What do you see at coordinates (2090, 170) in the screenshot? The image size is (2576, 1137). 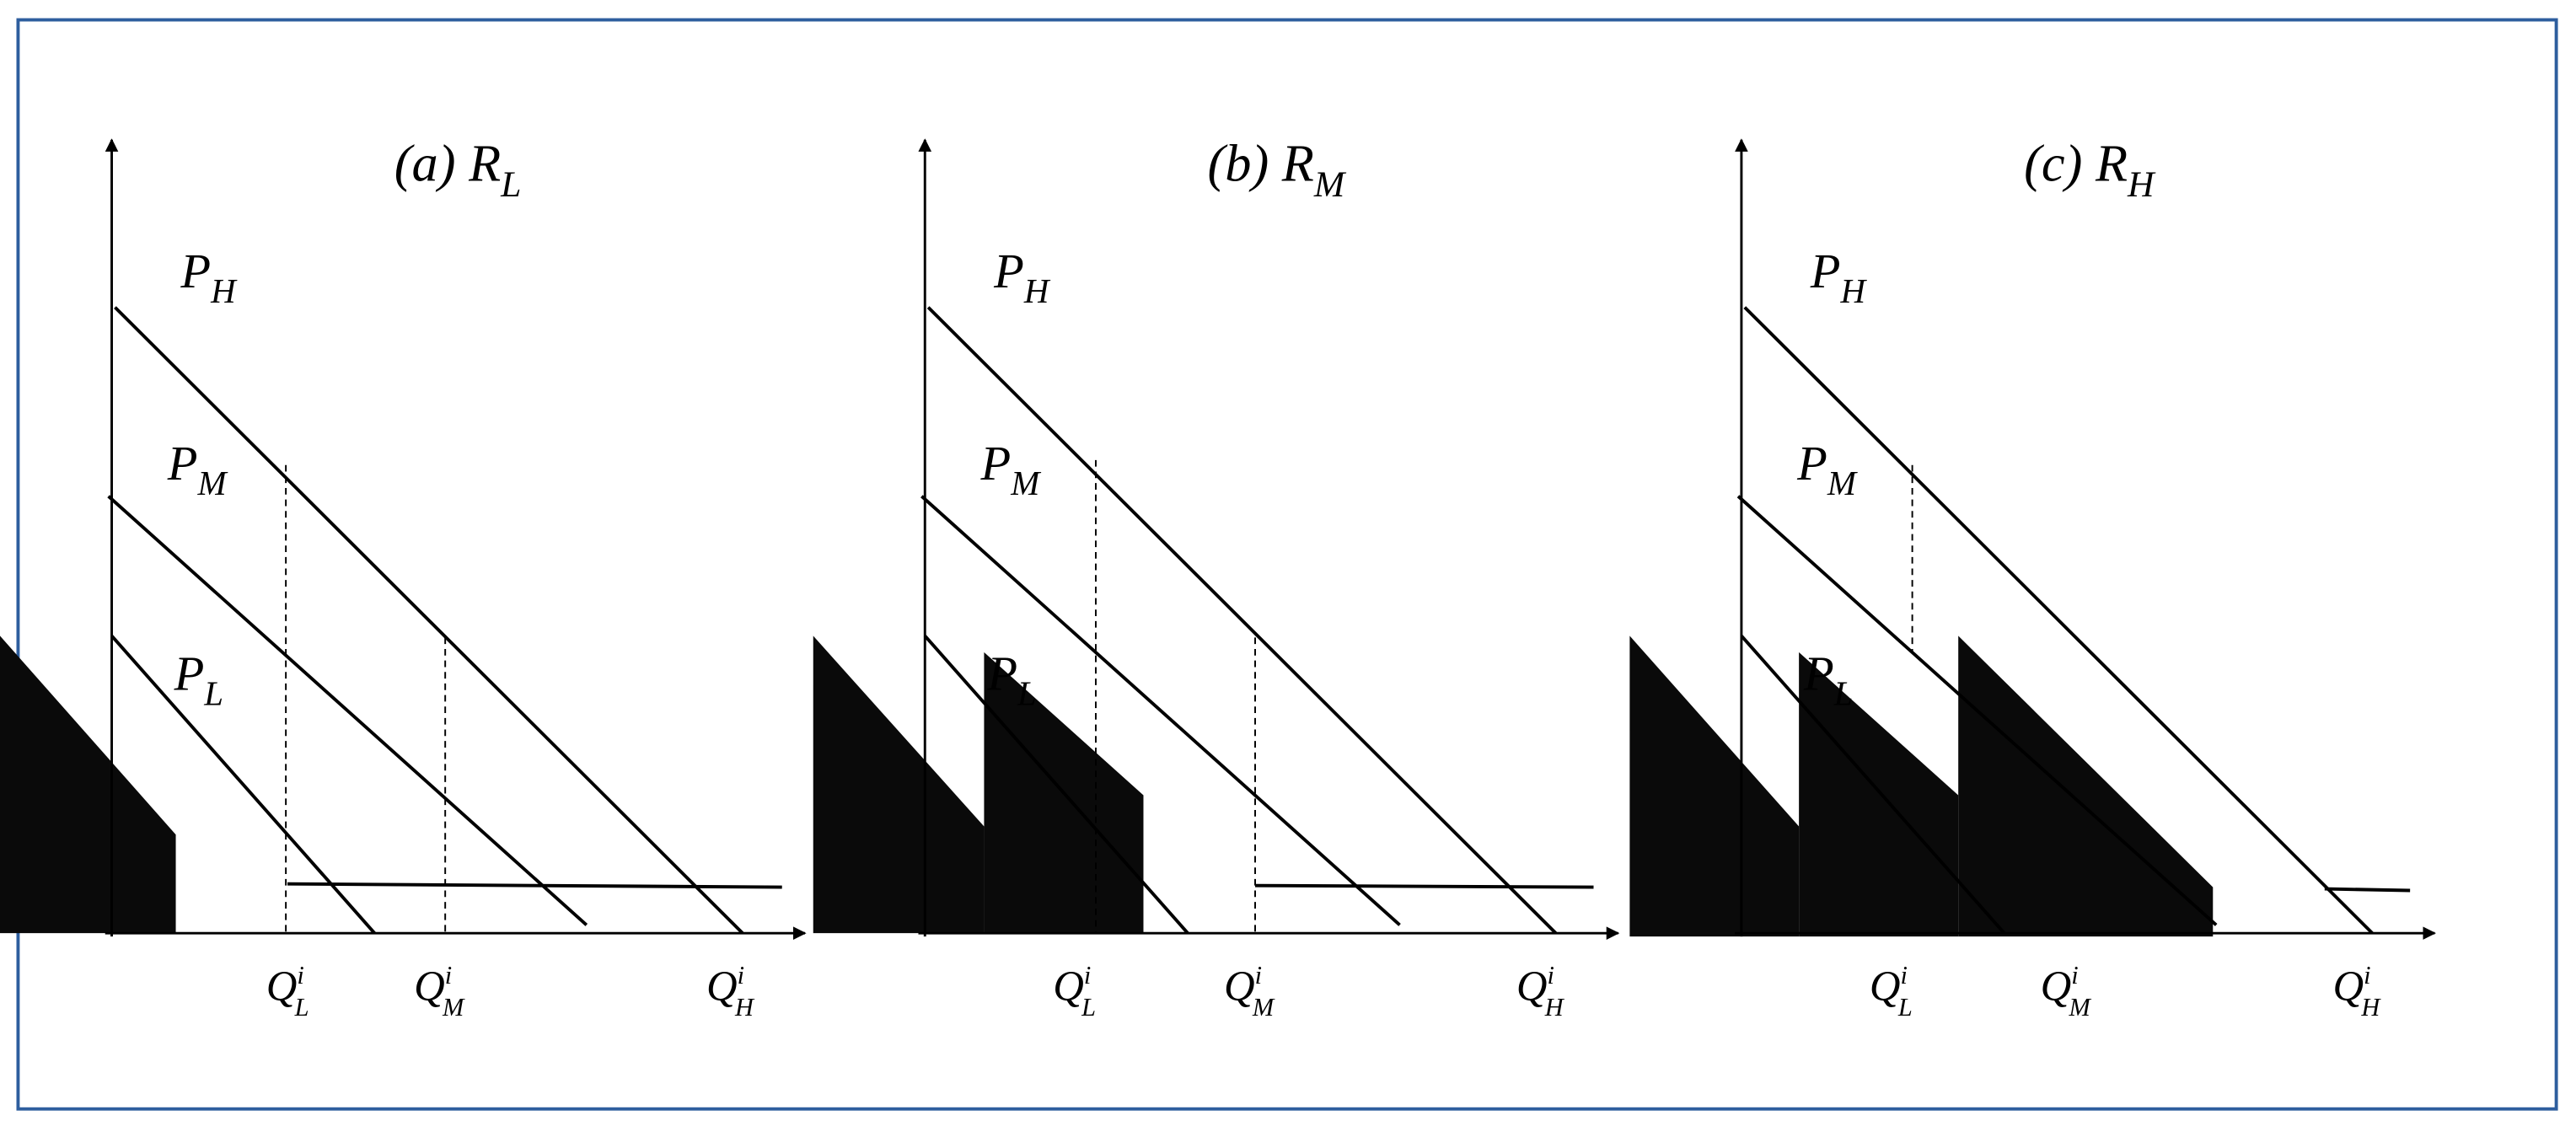 I see `panel-title: (c) RH` at bounding box center [2090, 170].